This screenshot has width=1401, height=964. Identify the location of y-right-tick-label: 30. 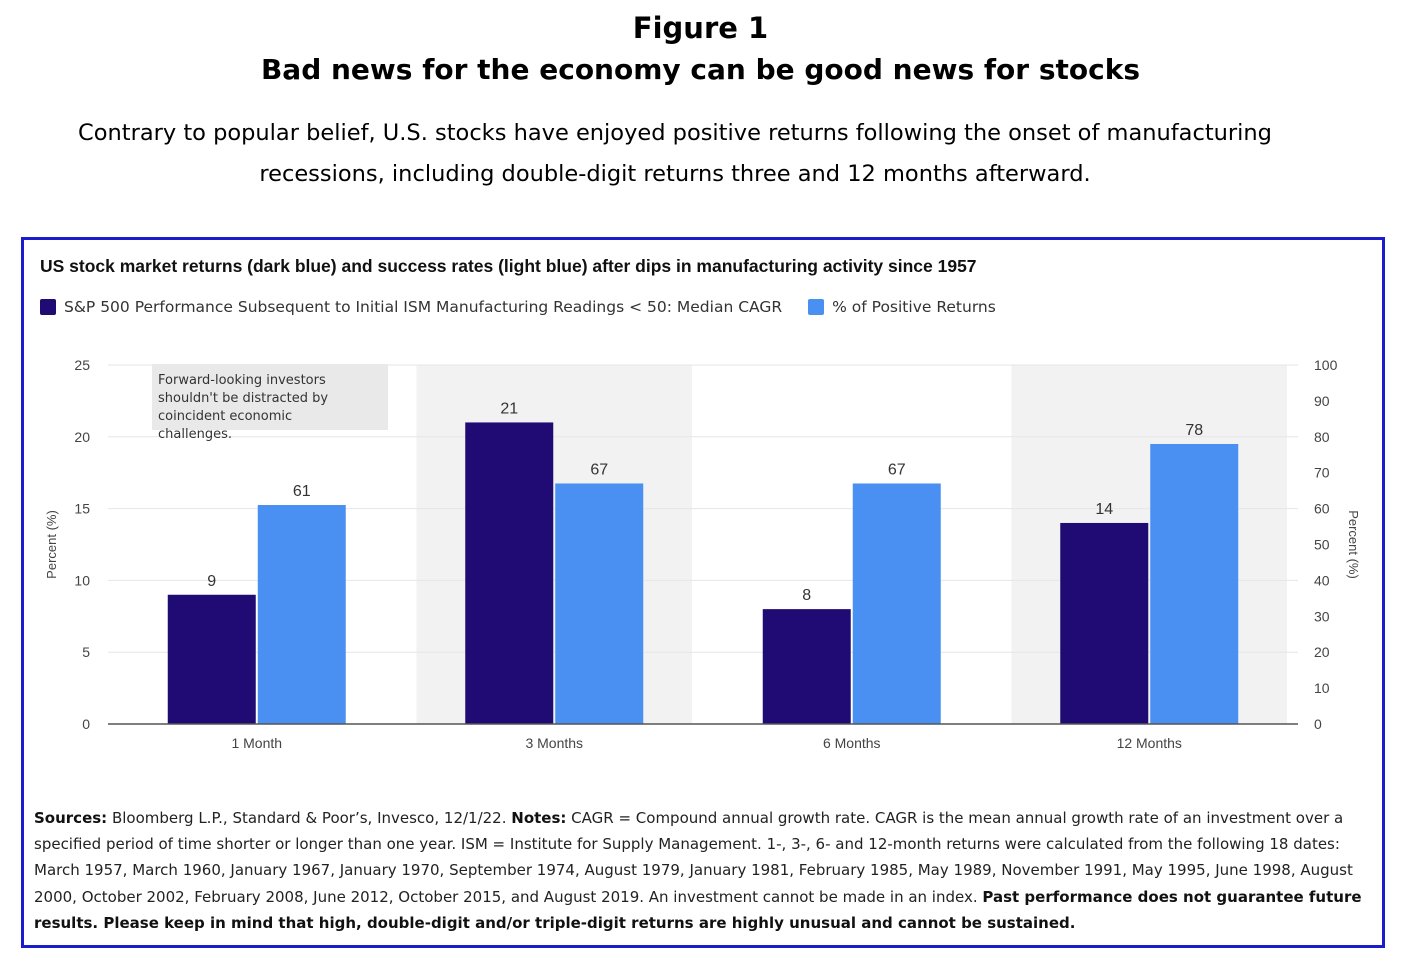
(1322, 616).